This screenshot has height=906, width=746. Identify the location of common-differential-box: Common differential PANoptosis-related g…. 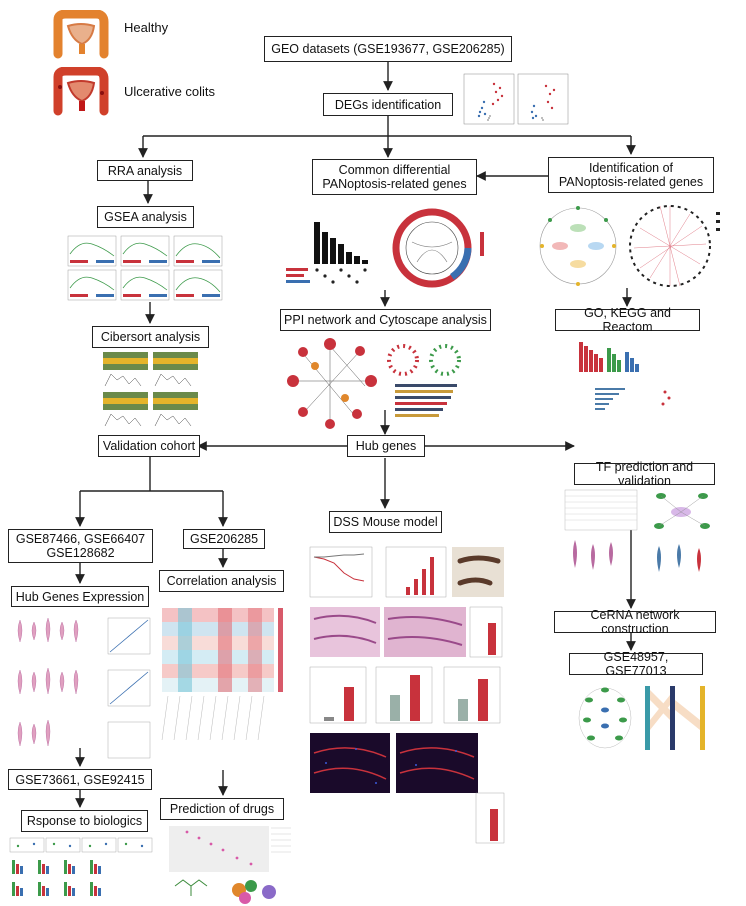
(394, 177).